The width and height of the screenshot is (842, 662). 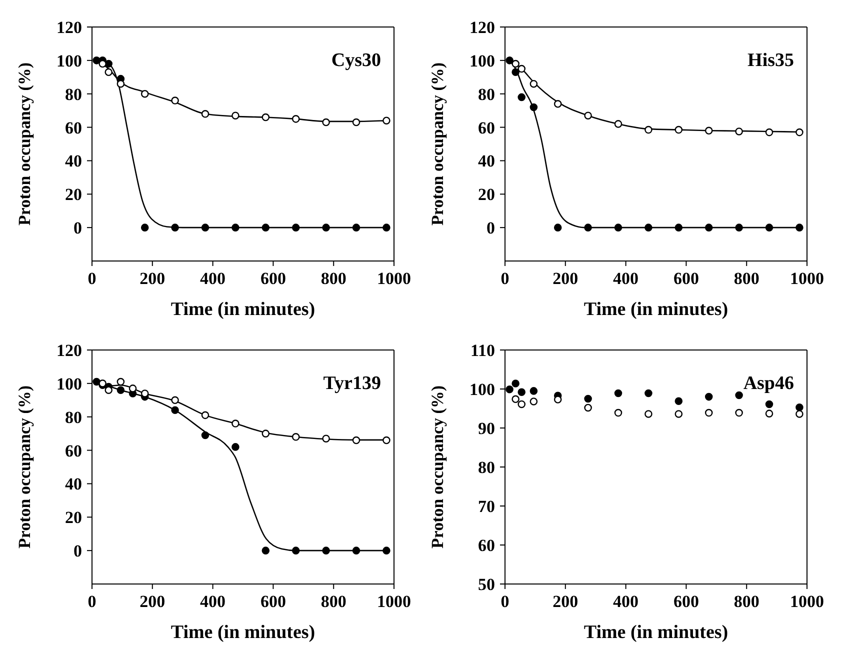 I want to click on y-tick-label: 70, so click(x=486, y=506).